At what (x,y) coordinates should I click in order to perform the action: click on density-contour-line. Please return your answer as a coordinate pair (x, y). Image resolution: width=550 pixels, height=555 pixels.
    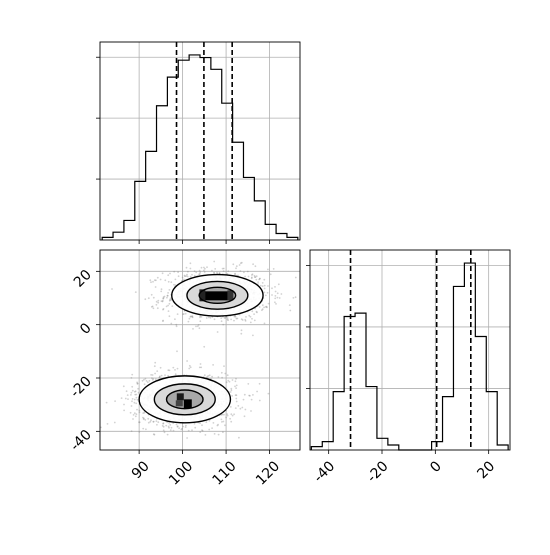
    Looking at the image, I should click on (184, 399).